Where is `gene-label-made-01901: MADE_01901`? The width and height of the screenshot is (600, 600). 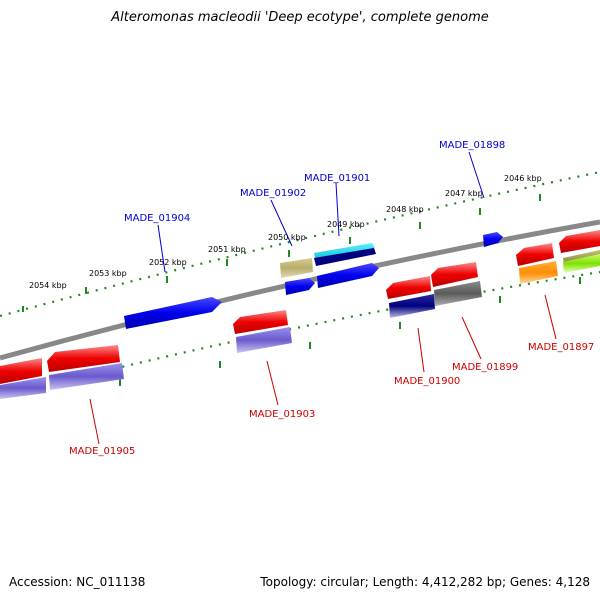 gene-label-made-01901: MADE_01901 is located at coordinates (337, 178).